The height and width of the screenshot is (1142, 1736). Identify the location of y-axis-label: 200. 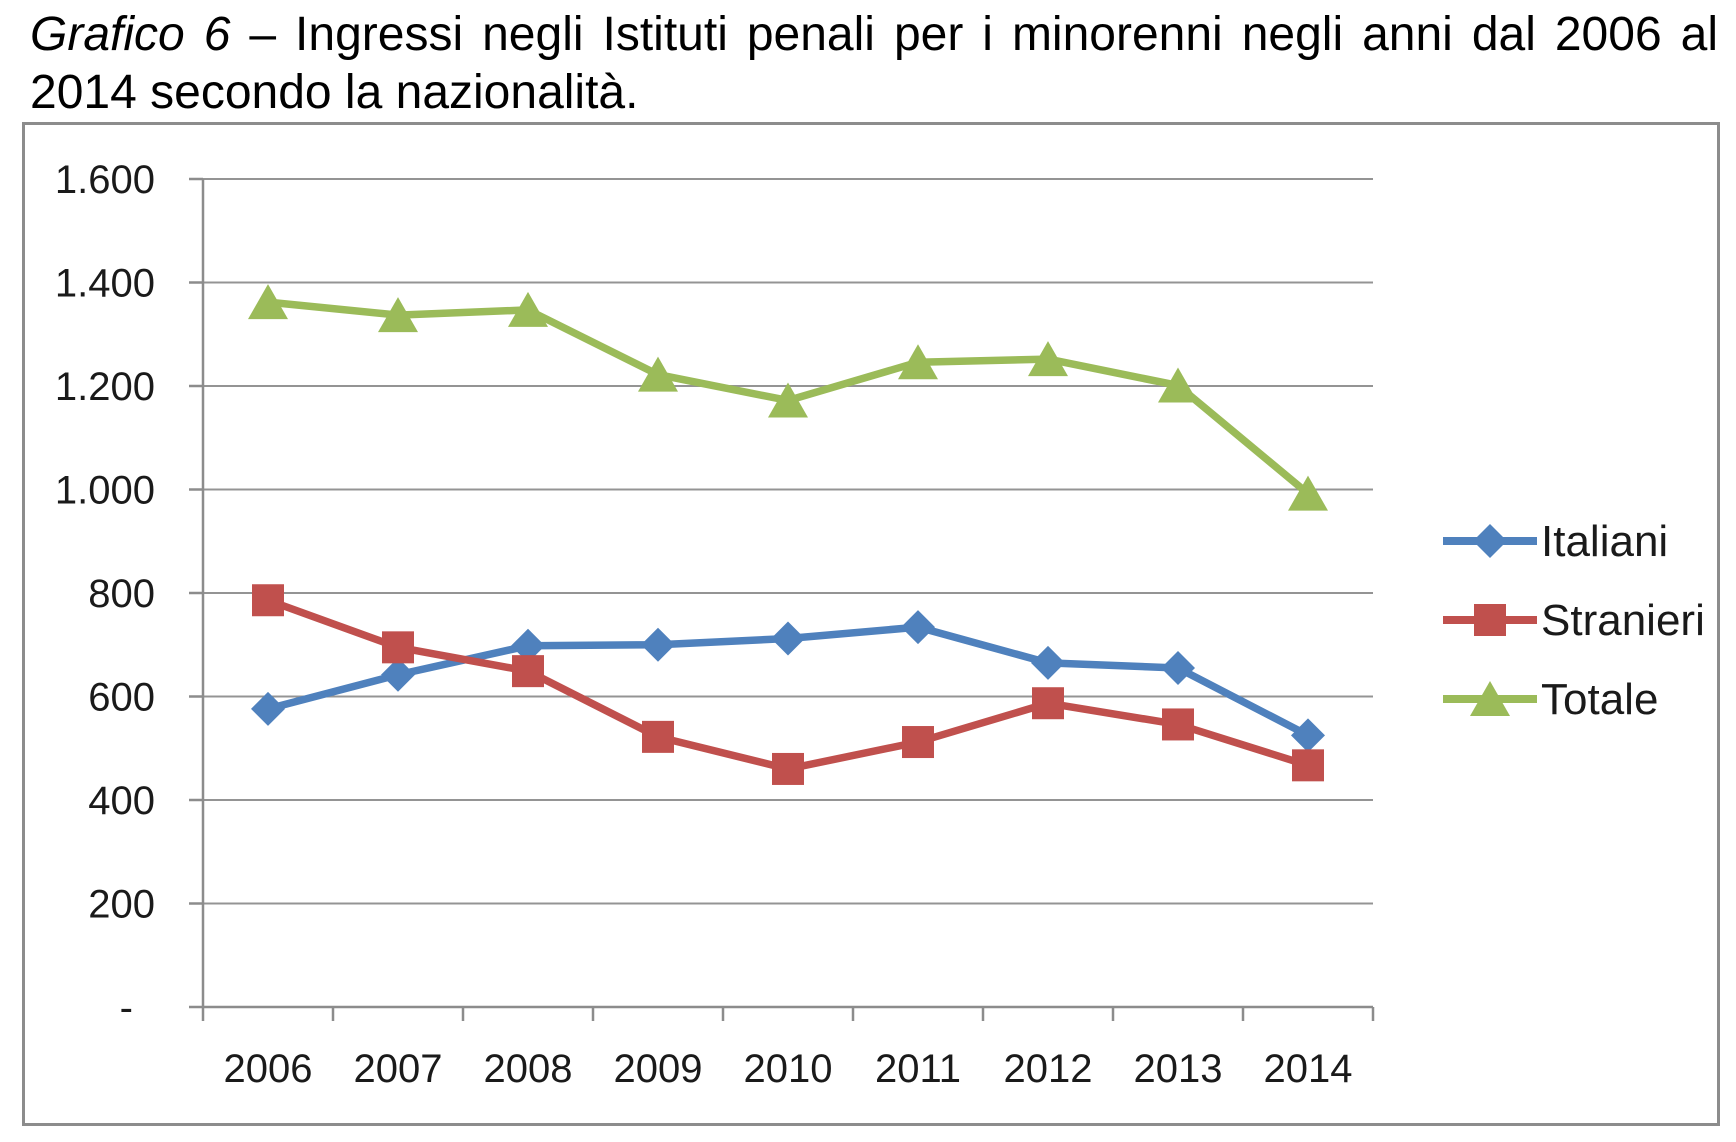
(121, 905).